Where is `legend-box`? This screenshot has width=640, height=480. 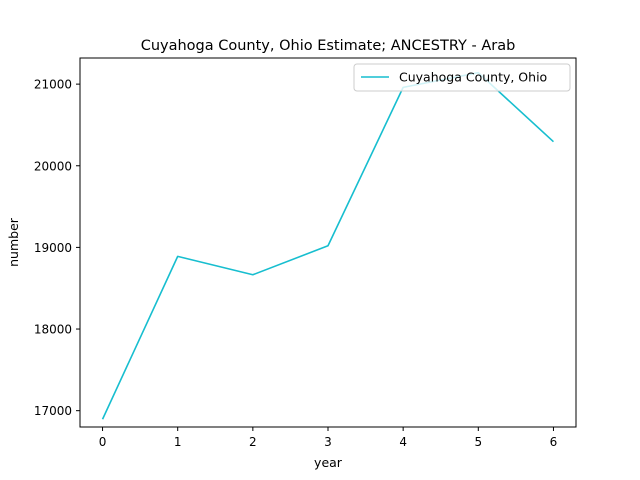
legend-box is located at coordinates (462, 77).